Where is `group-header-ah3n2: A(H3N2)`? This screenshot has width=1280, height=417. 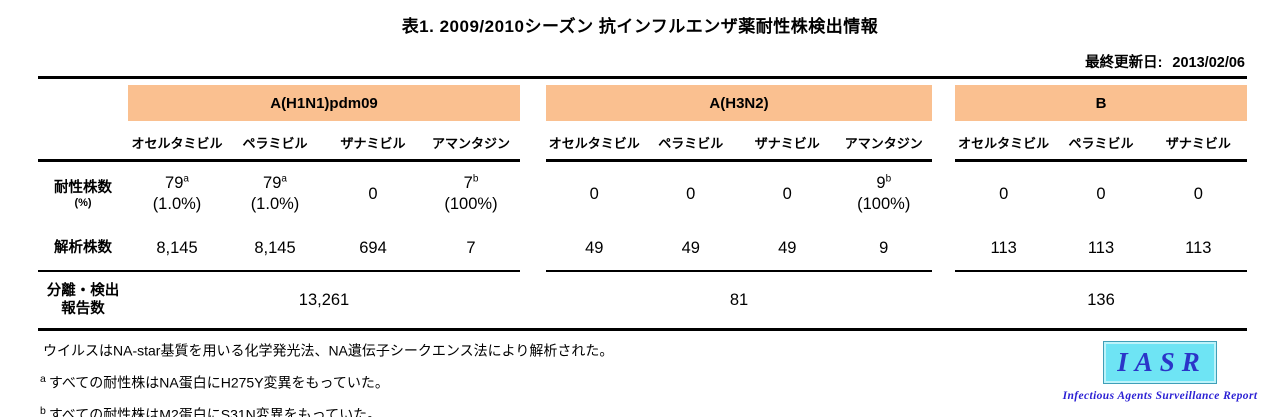
group-header-ah3n2: A(H3N2) is located at coordinates (739, 103).